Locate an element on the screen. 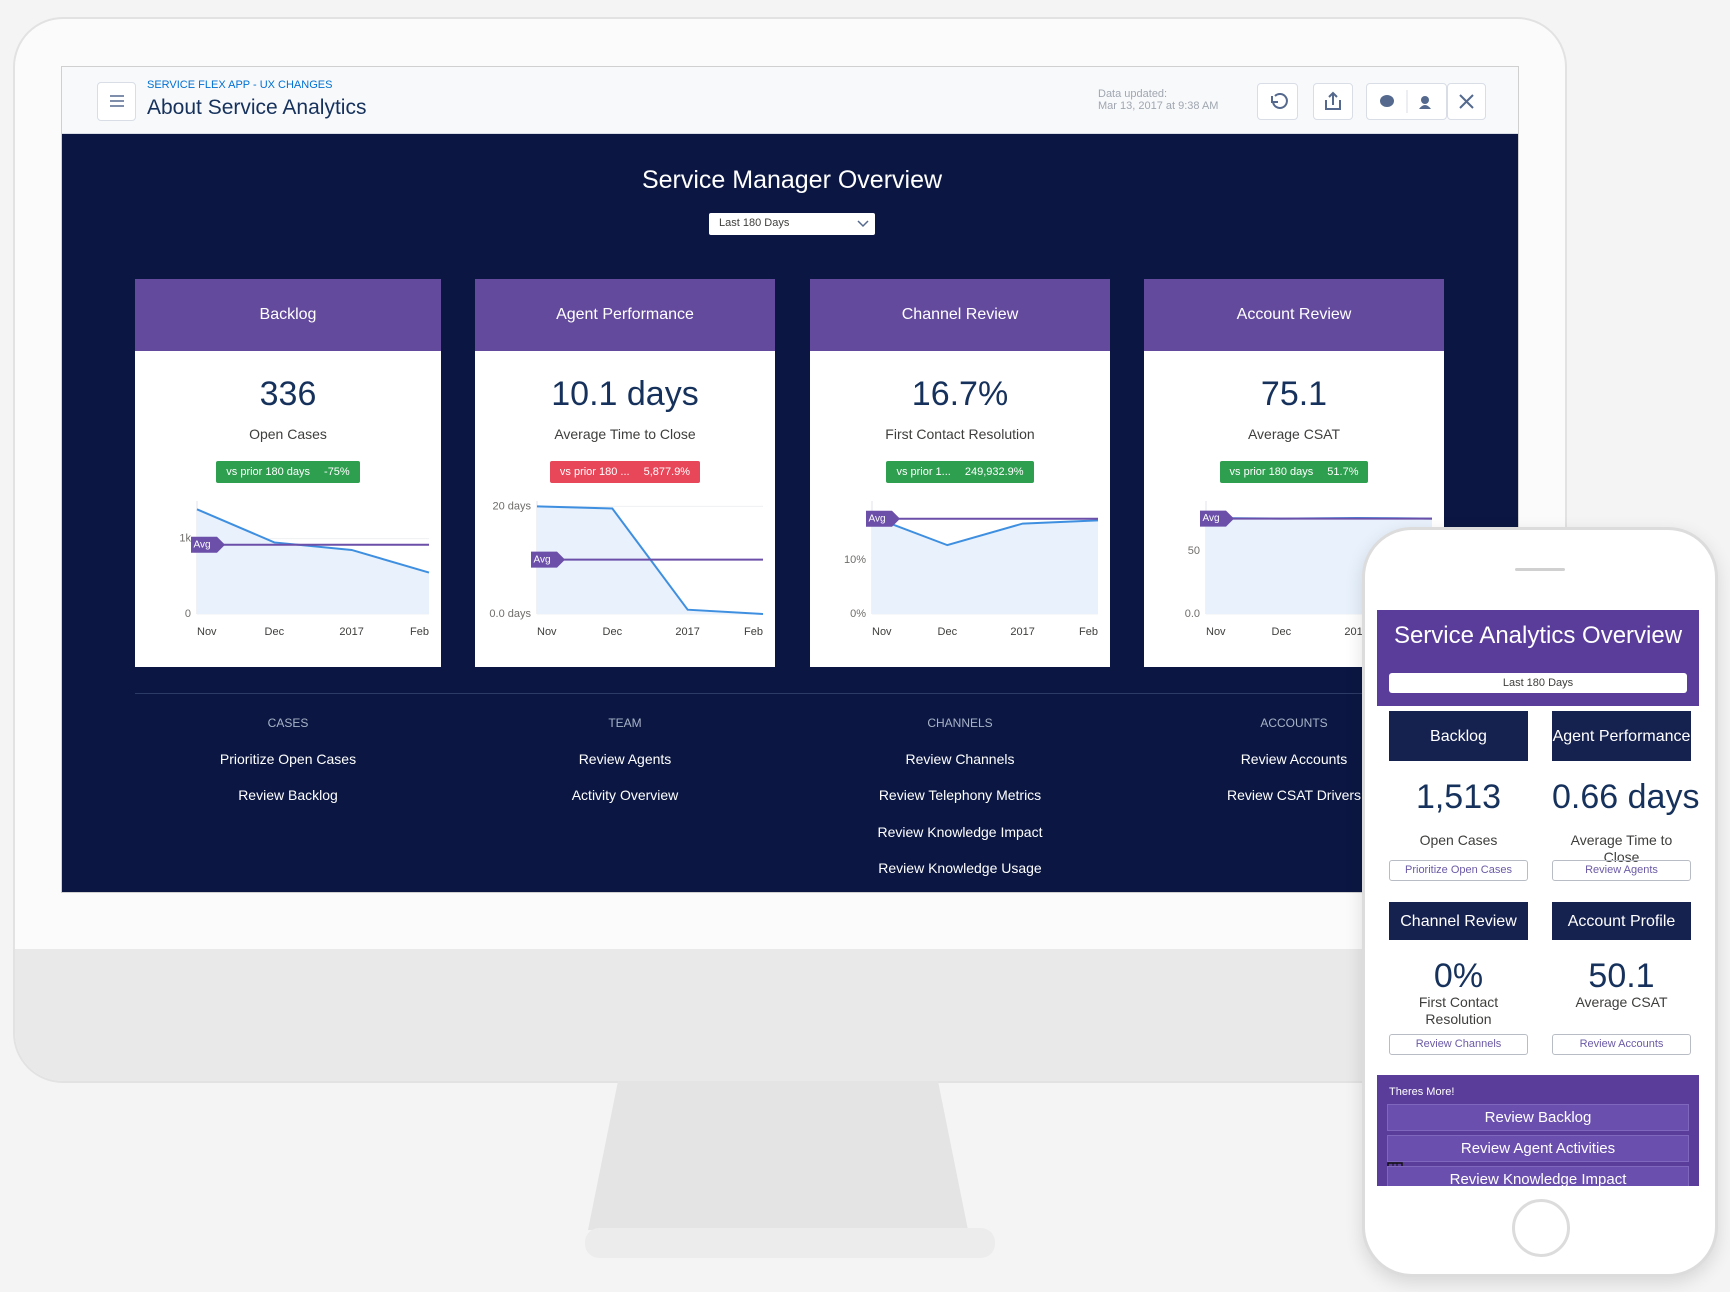 This screenshot has height=1292, width=1730. updated-label: Data updated: is located at coordinates (1133, 94).